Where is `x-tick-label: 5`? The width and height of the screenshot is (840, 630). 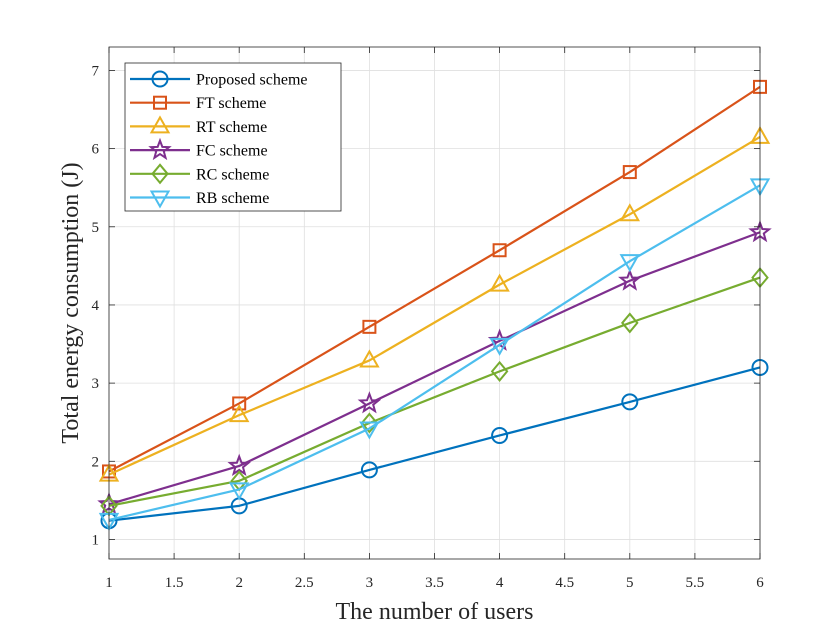 x-tick-label: 5 is located at coordinates (630, 583).